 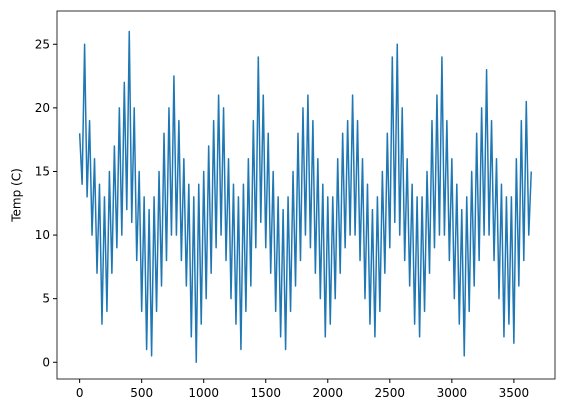 I want to click on y-tick-label: 20, so click(x=42, y=108).